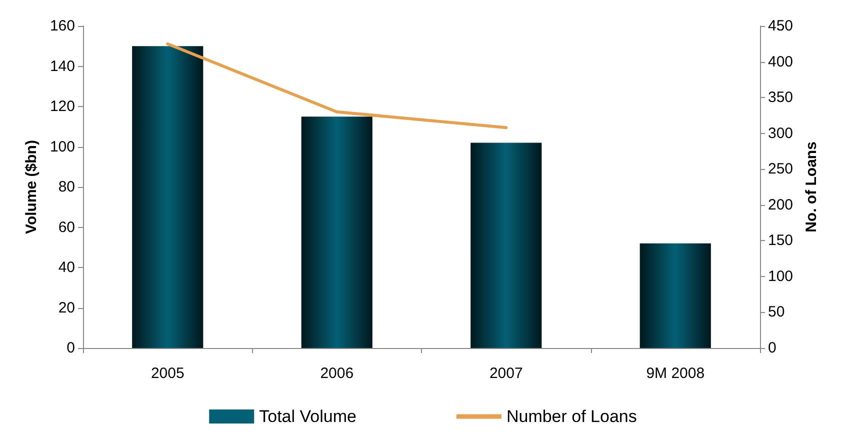 Image resolution: width=846 pixels, height=438 pixels. Describe the element at coordinates (506, 373) in the screenshot. I see `x-tick-label: 2007` at that location.